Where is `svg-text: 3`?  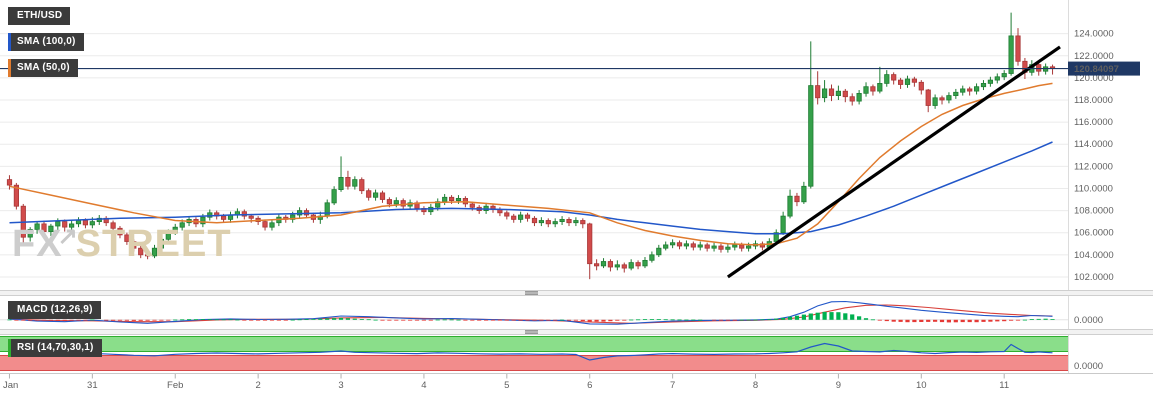 svg-text: 3 is located at coordinates (340, 385).